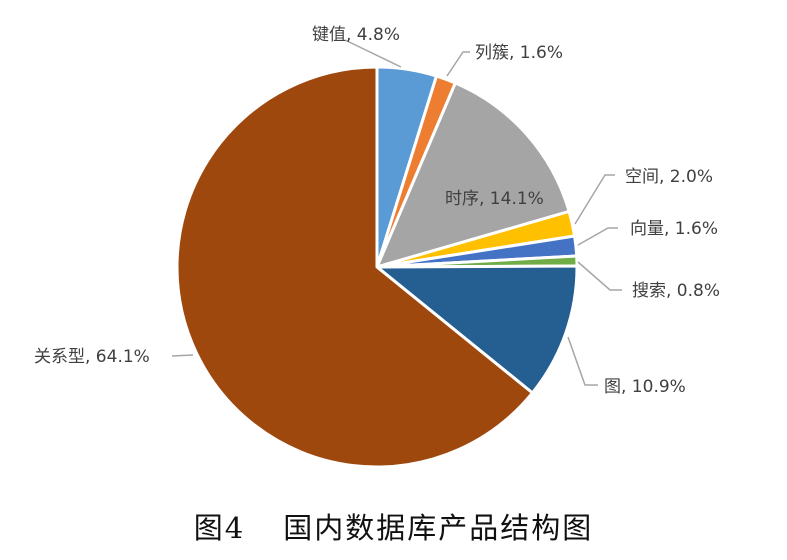 The image size is (787, 560). I want to click on label-column: 列簇, 1.6%, so click(519, 53).